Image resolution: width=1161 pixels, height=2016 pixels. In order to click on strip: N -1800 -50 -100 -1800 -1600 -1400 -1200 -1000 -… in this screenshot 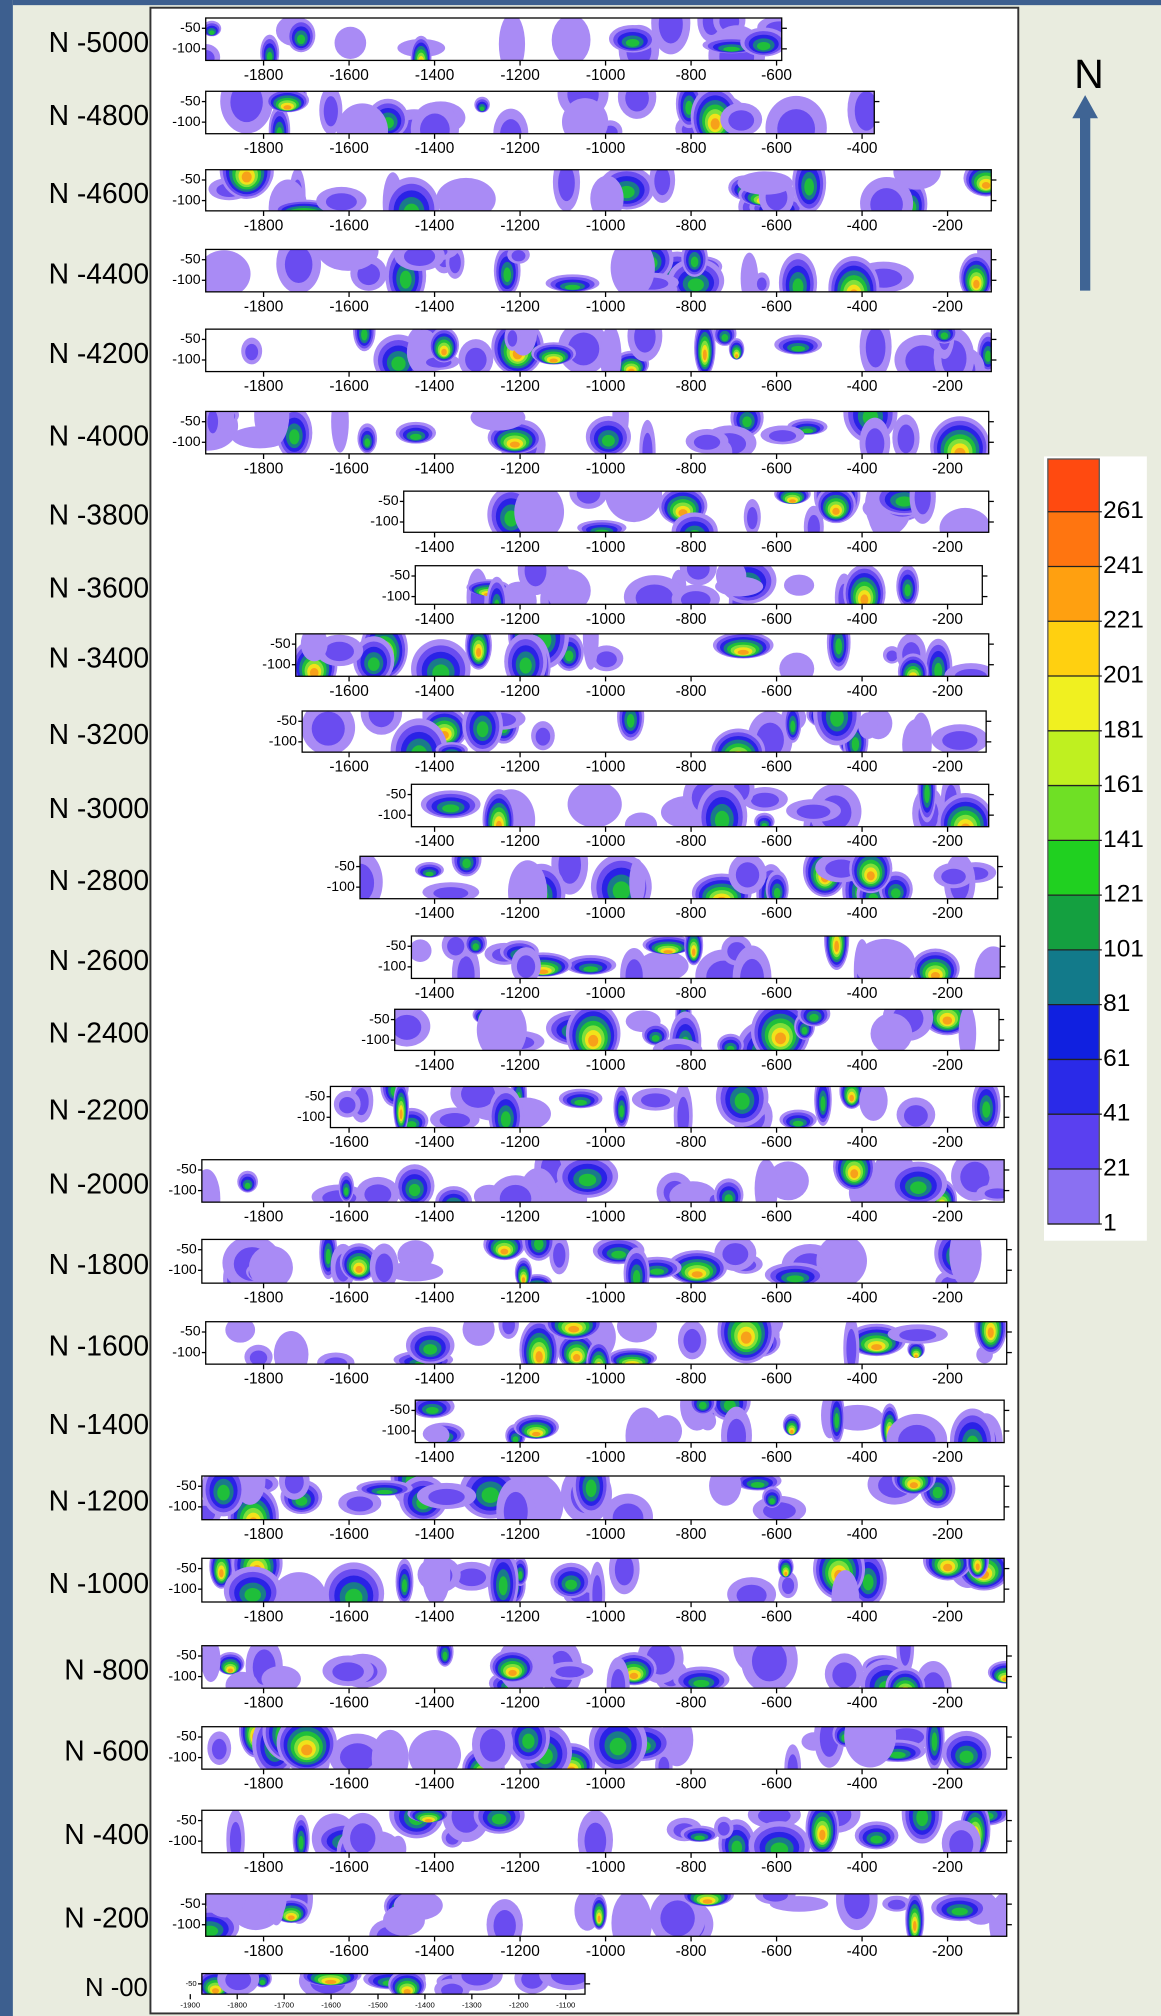, I will do `click(530, 1272)`.